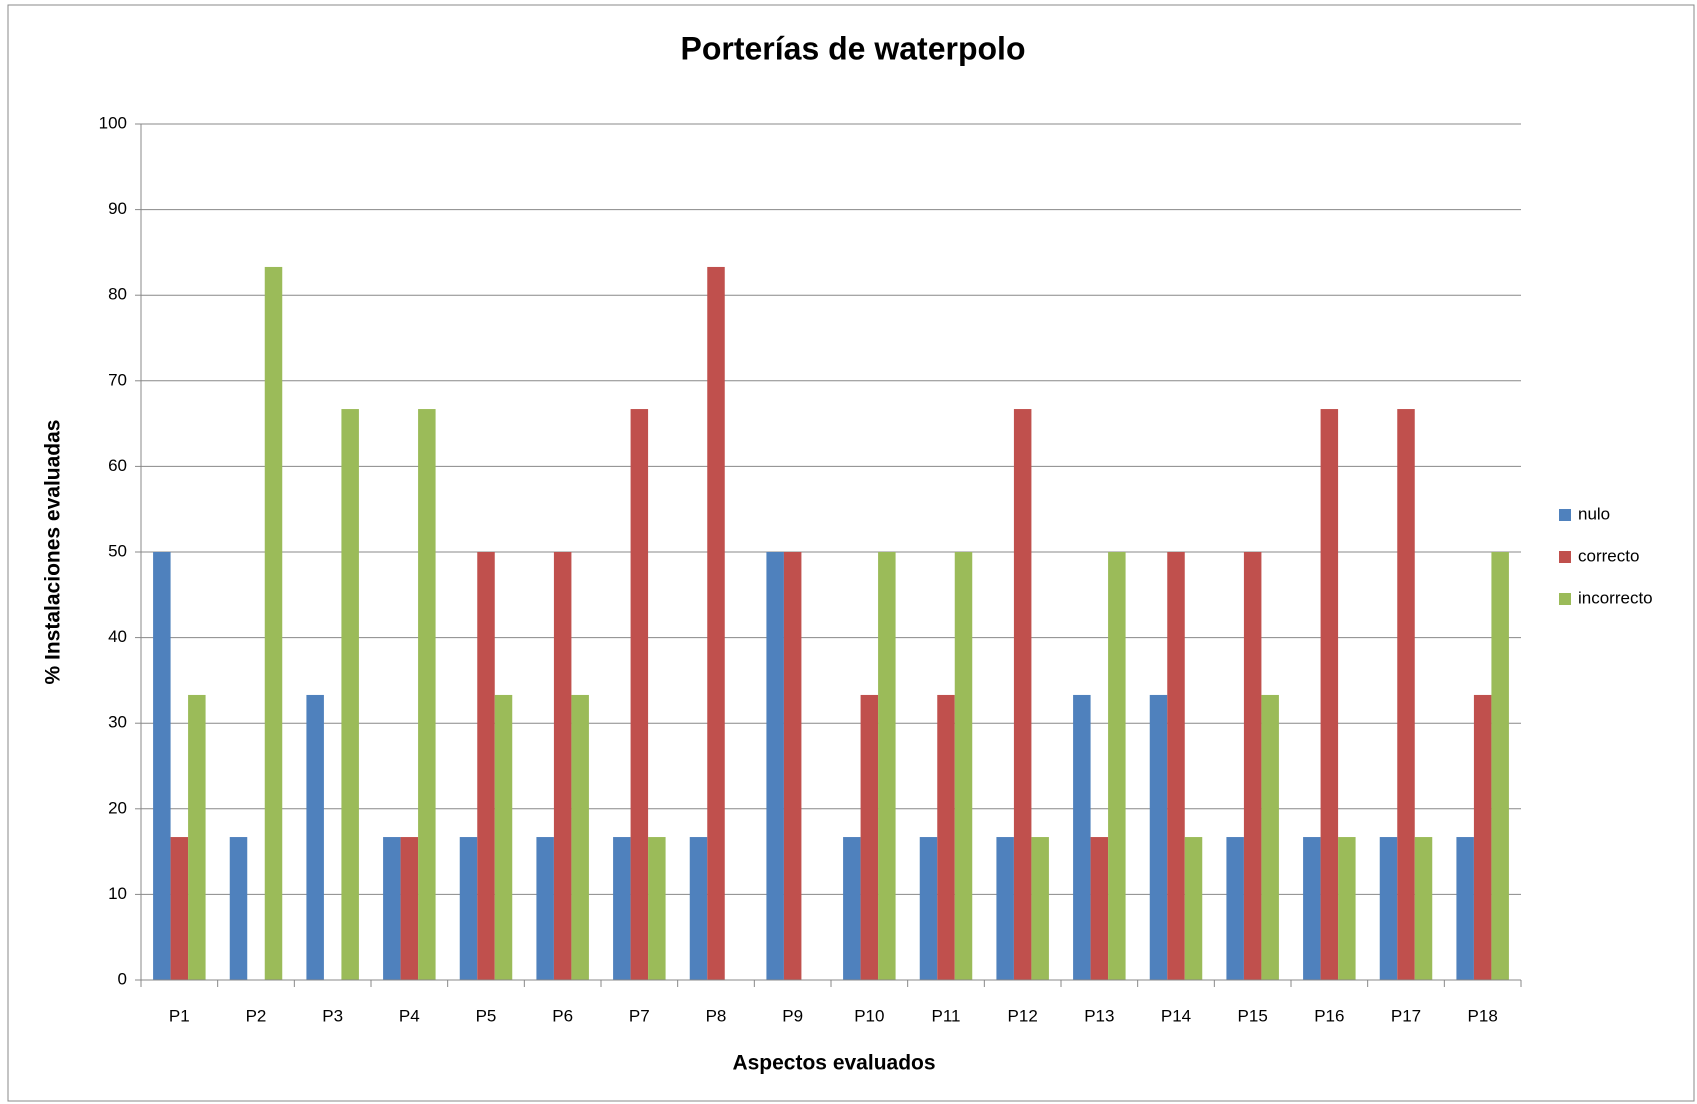 The width and height of the screenshot is (1697, 1104). Describe the element at coordinates (1329, 1015) in the screenshot. I see `x-tick-label: P16` at that location.